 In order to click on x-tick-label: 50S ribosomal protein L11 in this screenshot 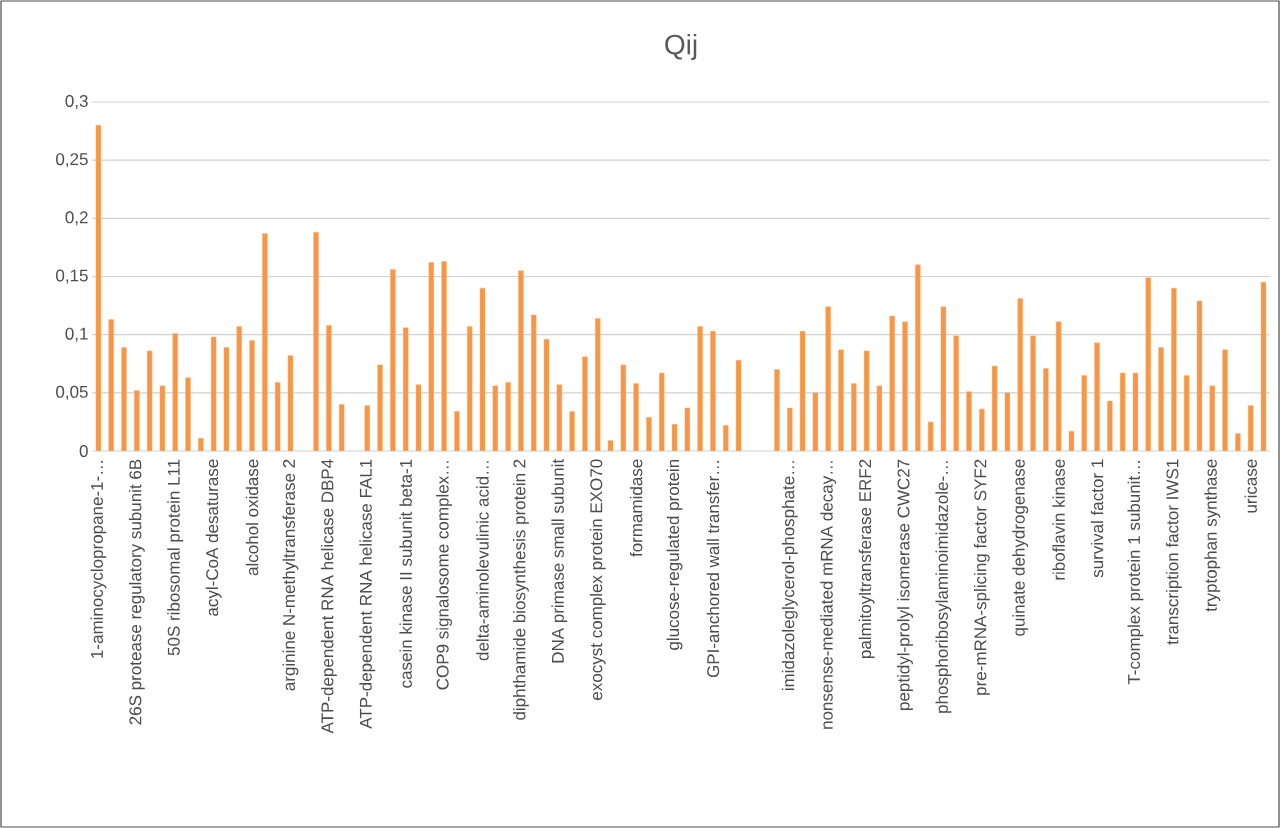, I will do `click(175, 557)`.